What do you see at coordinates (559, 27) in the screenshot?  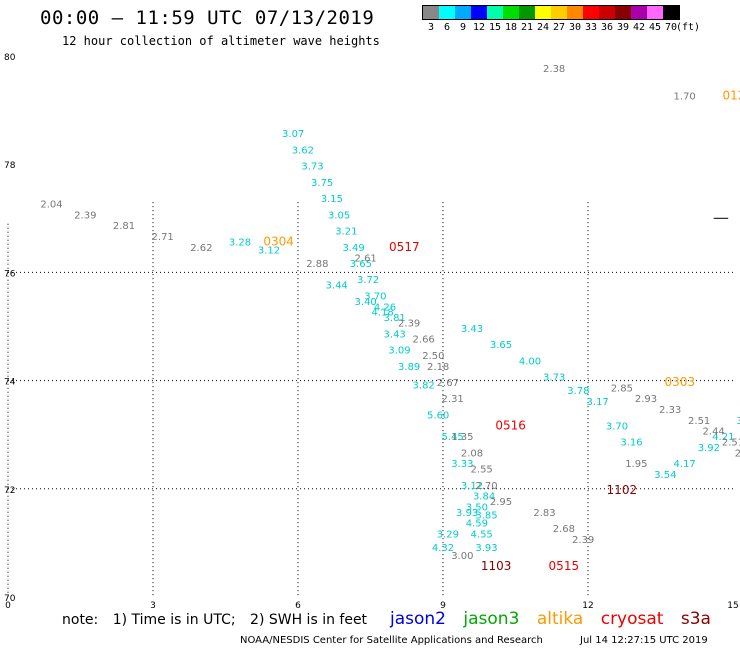 I see `legend-label: 27` at bounding box center [559, 27].